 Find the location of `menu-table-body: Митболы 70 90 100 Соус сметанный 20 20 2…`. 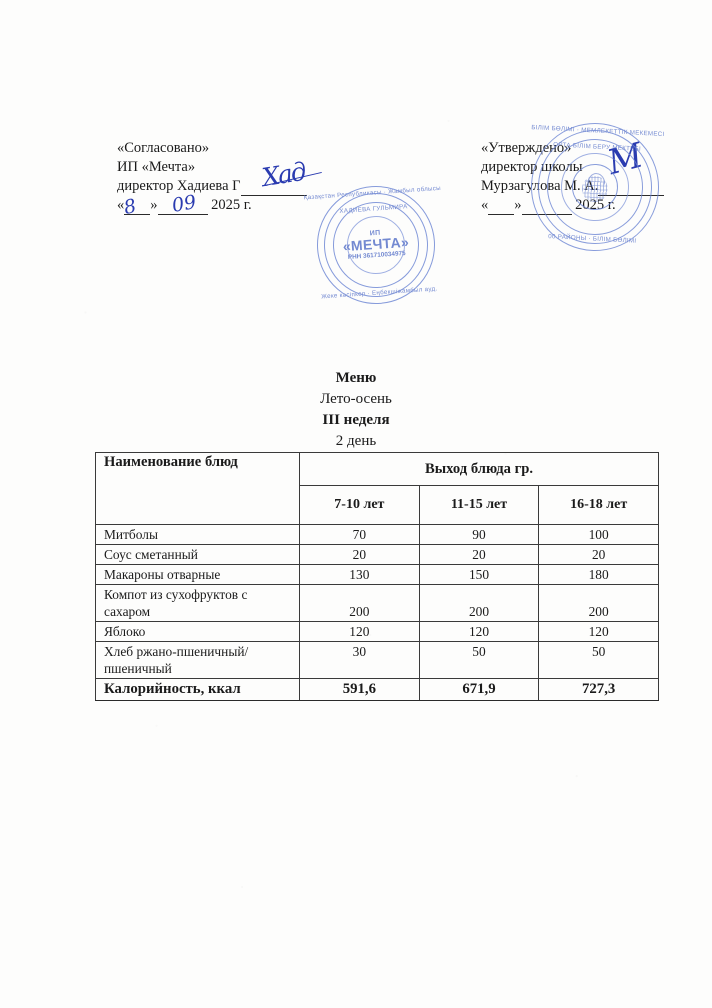

menu-table-body: Митболы 70 90 100 Соус сметанный 20 20 2… is located at coordinates (376, 612).